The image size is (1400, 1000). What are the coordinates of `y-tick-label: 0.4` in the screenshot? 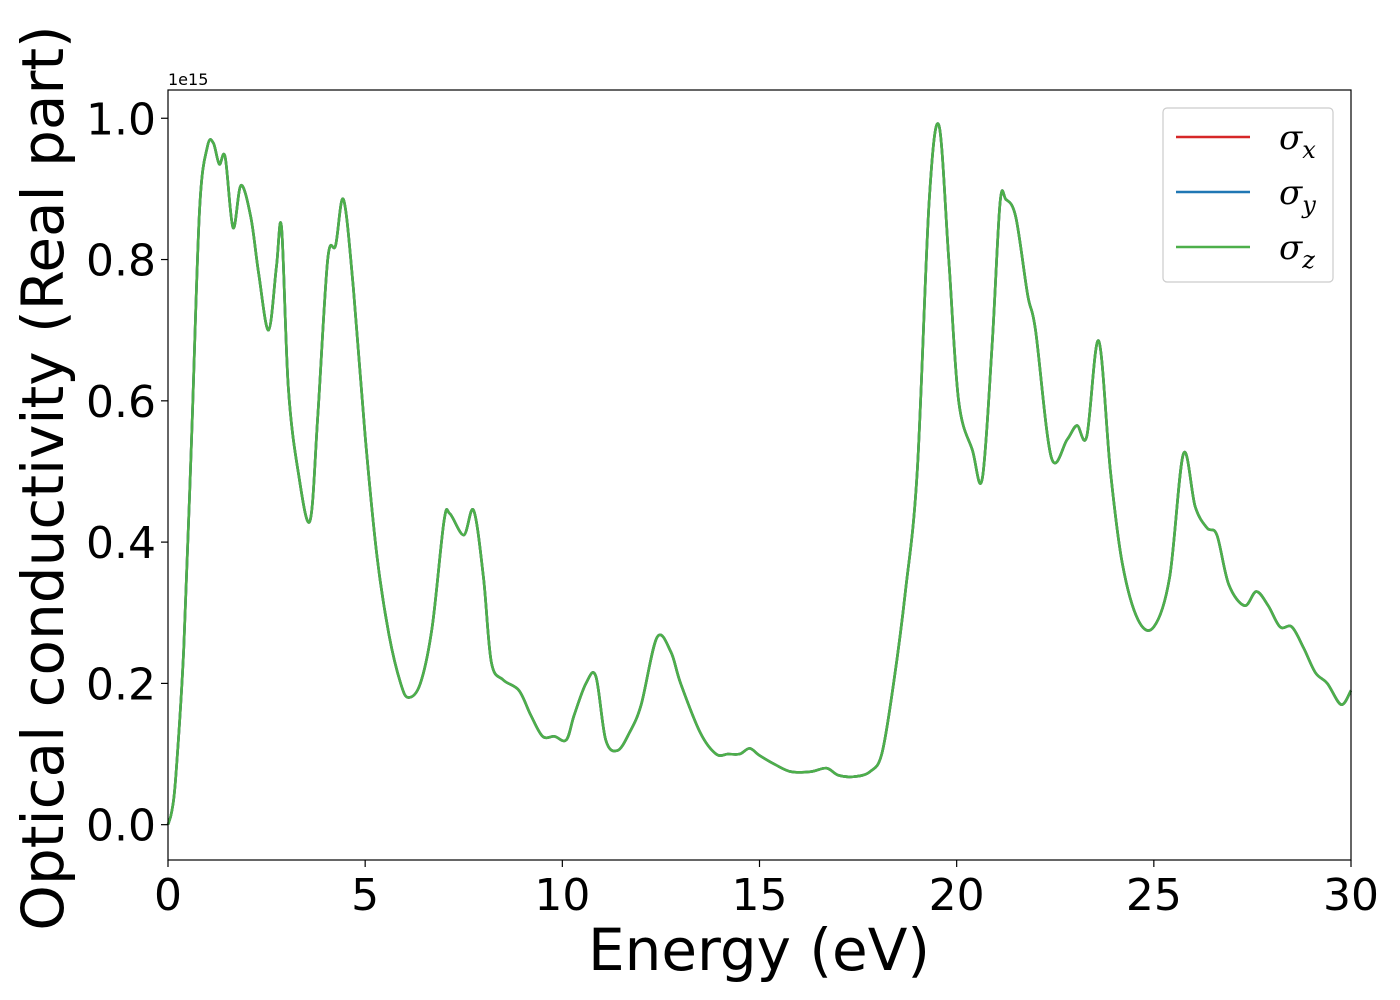 It's located at (121, 543).